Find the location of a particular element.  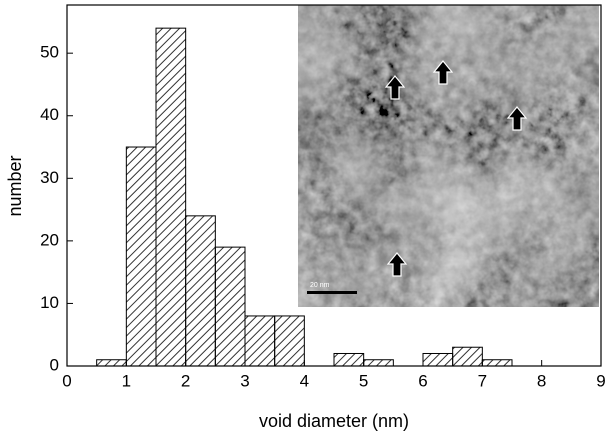

x-tick-label: 3 is located at coordinates (244, 380).